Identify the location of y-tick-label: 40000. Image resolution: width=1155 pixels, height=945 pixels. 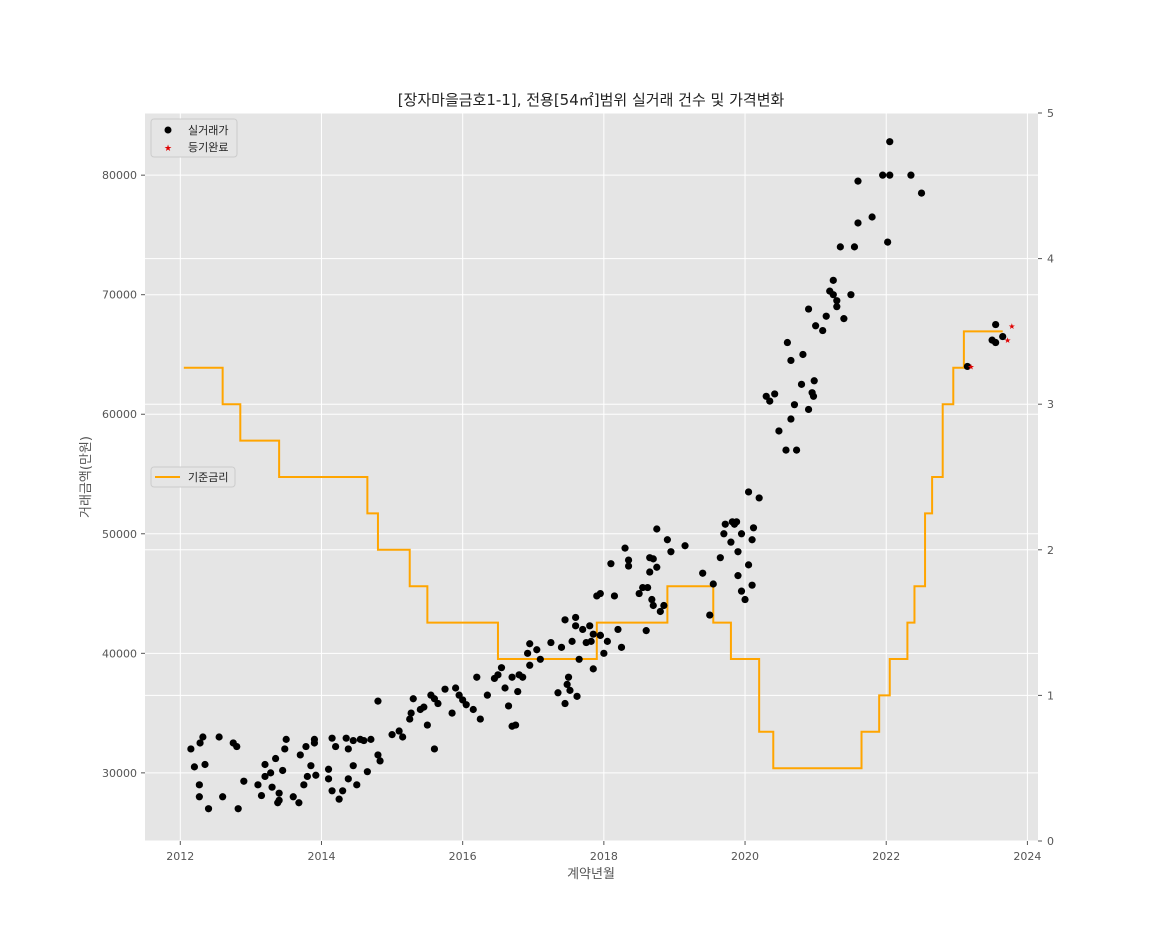
(119, 653).